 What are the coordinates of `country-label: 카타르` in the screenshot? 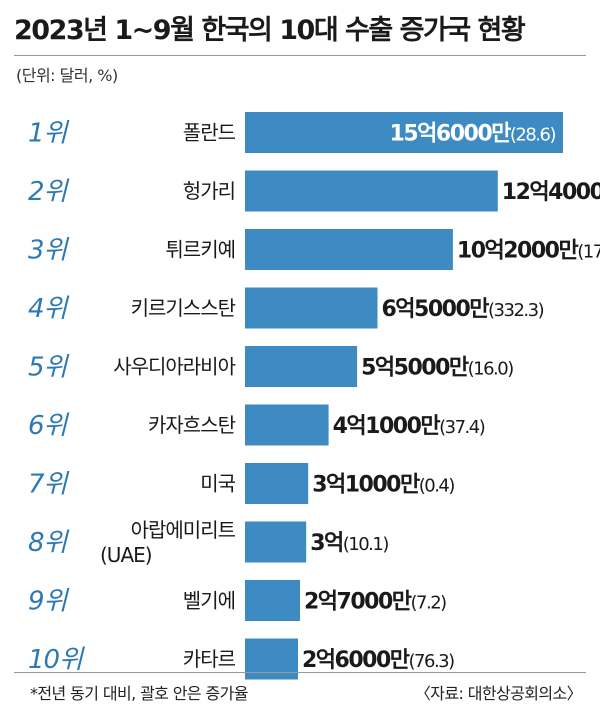 It's located at (209, 659).